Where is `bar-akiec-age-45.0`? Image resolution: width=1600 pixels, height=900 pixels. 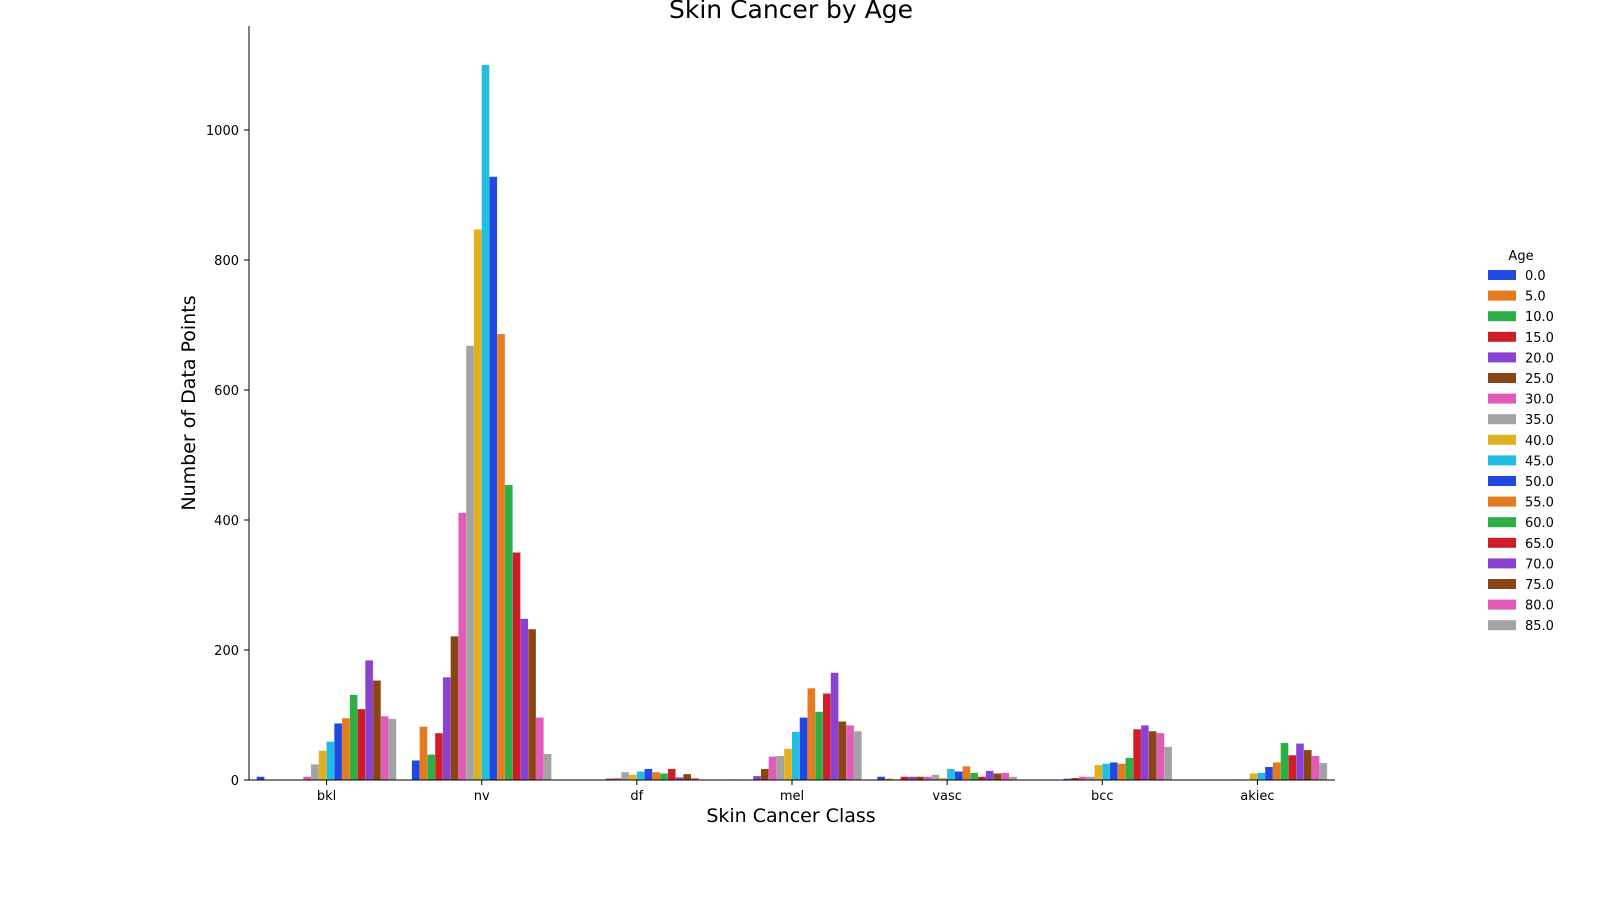
bar-akiec-age-45.0 is located at coordinates (1261, 776).